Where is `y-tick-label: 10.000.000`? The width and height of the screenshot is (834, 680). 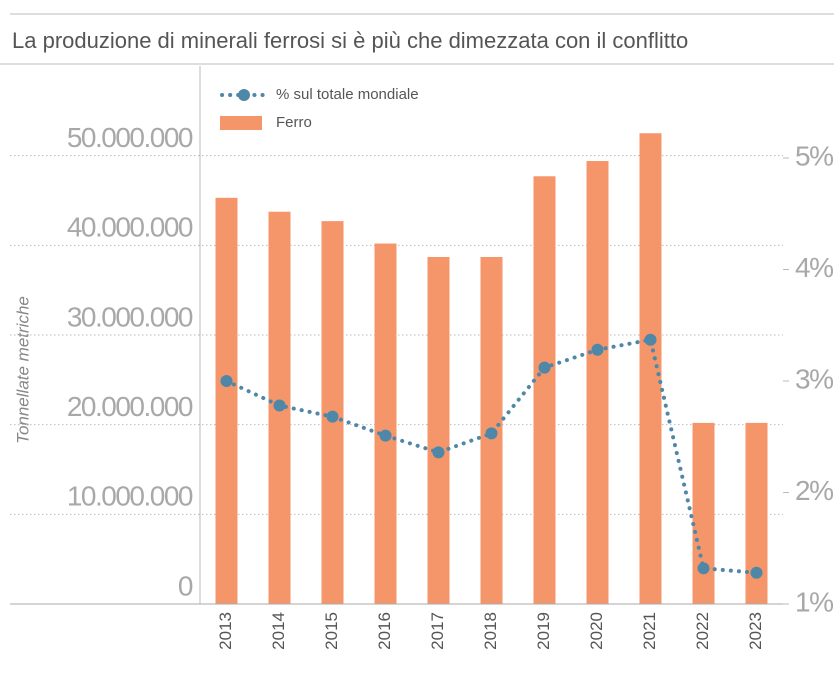
y-tick-label: 10.000.000 is located at coordinates (130, 496).